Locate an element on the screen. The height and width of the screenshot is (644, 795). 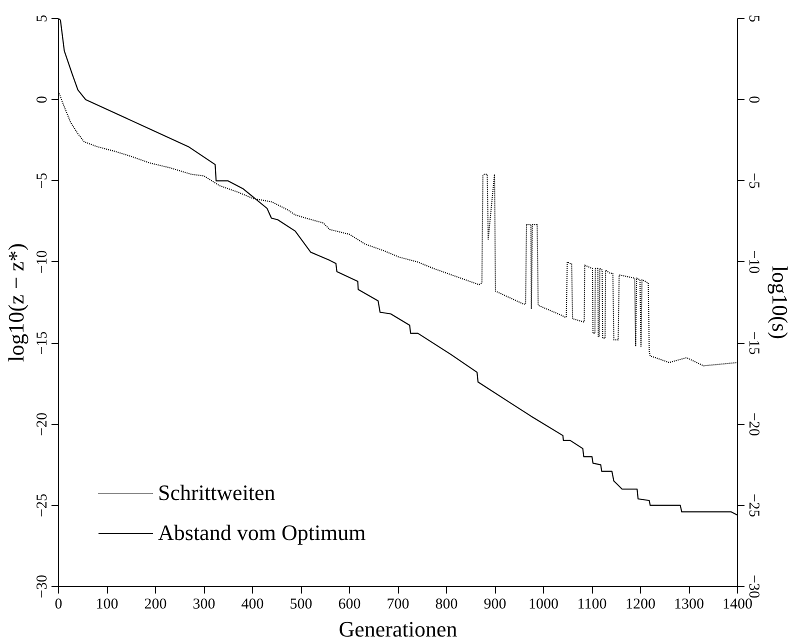
y-tick-label: −10 is located at coordinates (42, 262).